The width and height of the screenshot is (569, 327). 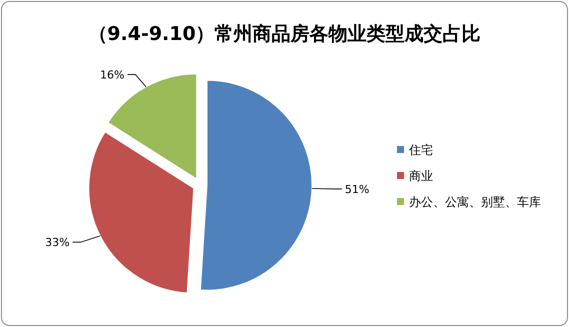 What do you see at coordinates (284, 34) in the screenshot?
I see `chart-title: （9.4-9.10）常州商品房各物业类型成交占比` at bounding box center [284, 34].